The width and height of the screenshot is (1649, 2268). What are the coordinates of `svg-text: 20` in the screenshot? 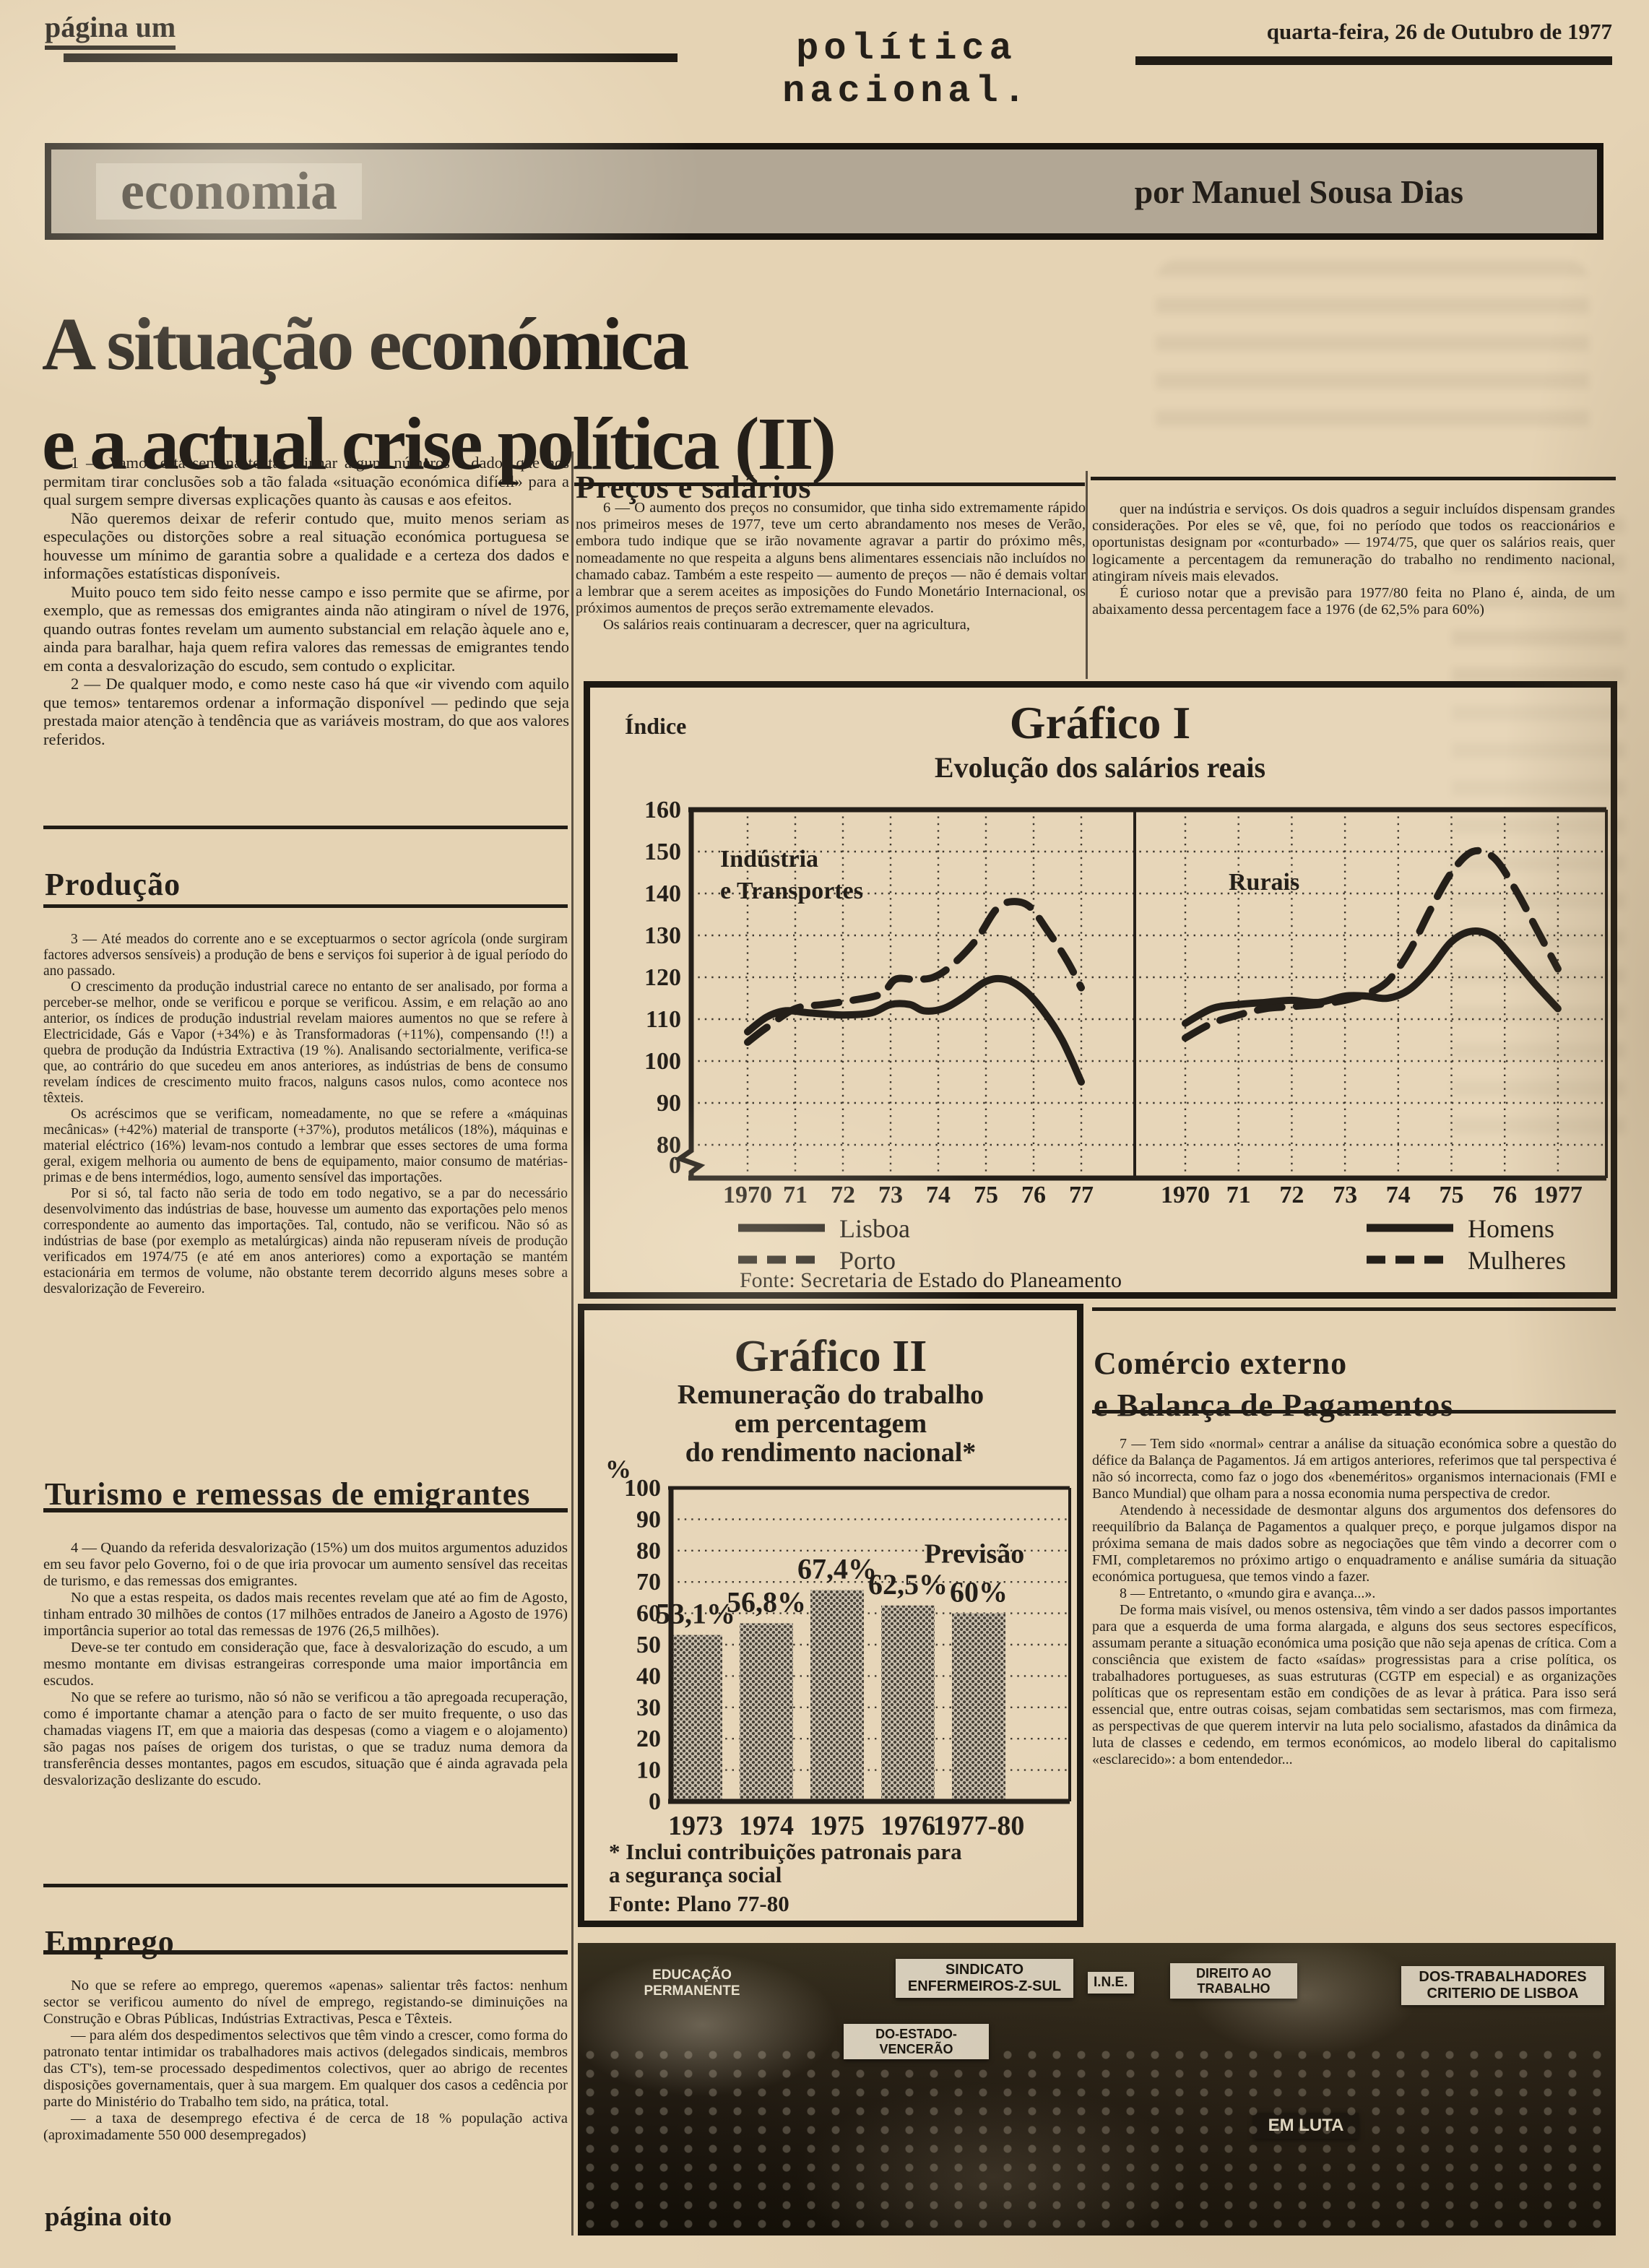 It's located at (648, 1739).